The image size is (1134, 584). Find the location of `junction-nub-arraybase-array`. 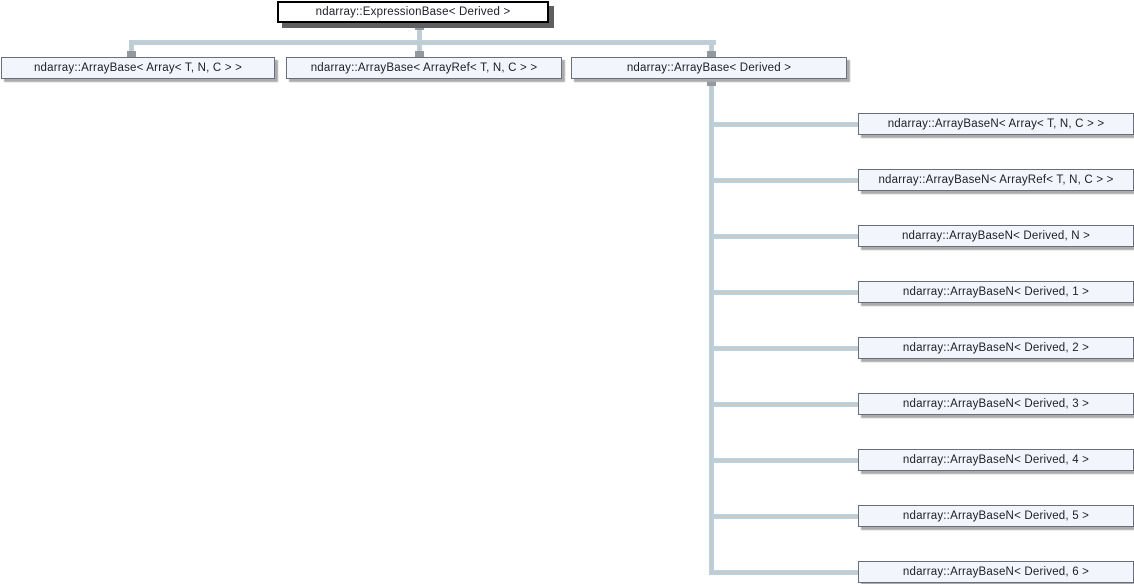

junction-nub-arraybase-array is located at coordinates (131, 54).